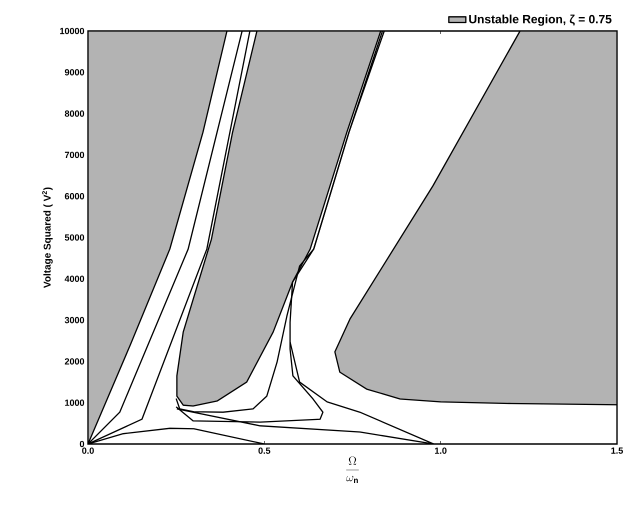  Describe the element at coordinates (74, 155) in the screenshot. I see `y-tick-label: 7000` at that location.